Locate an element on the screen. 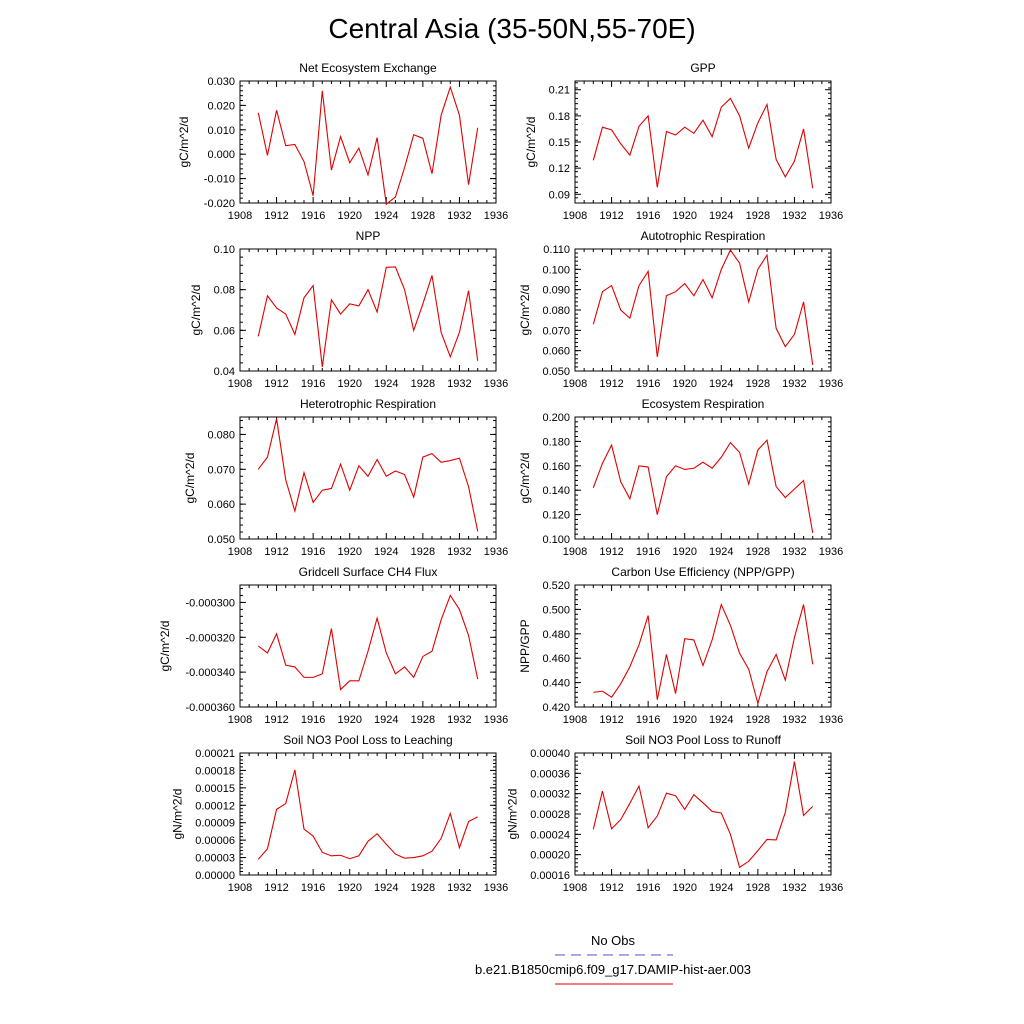  y-tick-label: 0.00000 is located at coordinates (215, 876).